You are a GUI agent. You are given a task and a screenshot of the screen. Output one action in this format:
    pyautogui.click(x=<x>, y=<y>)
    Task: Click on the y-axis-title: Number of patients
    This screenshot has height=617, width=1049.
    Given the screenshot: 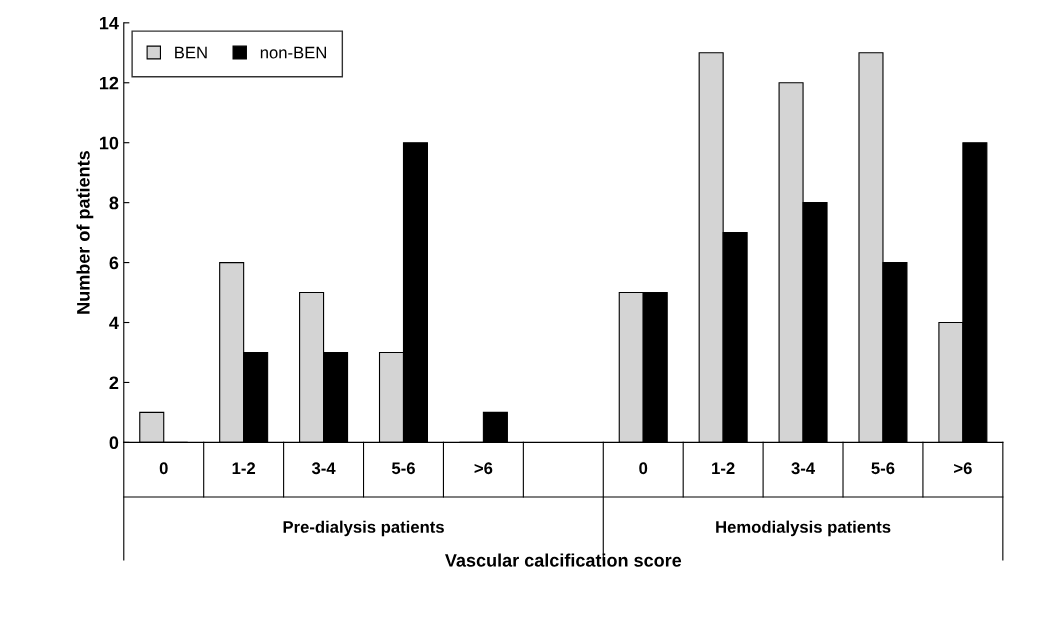 What is the action you would take?
    pyautogui.click(x=85, y=232)
    